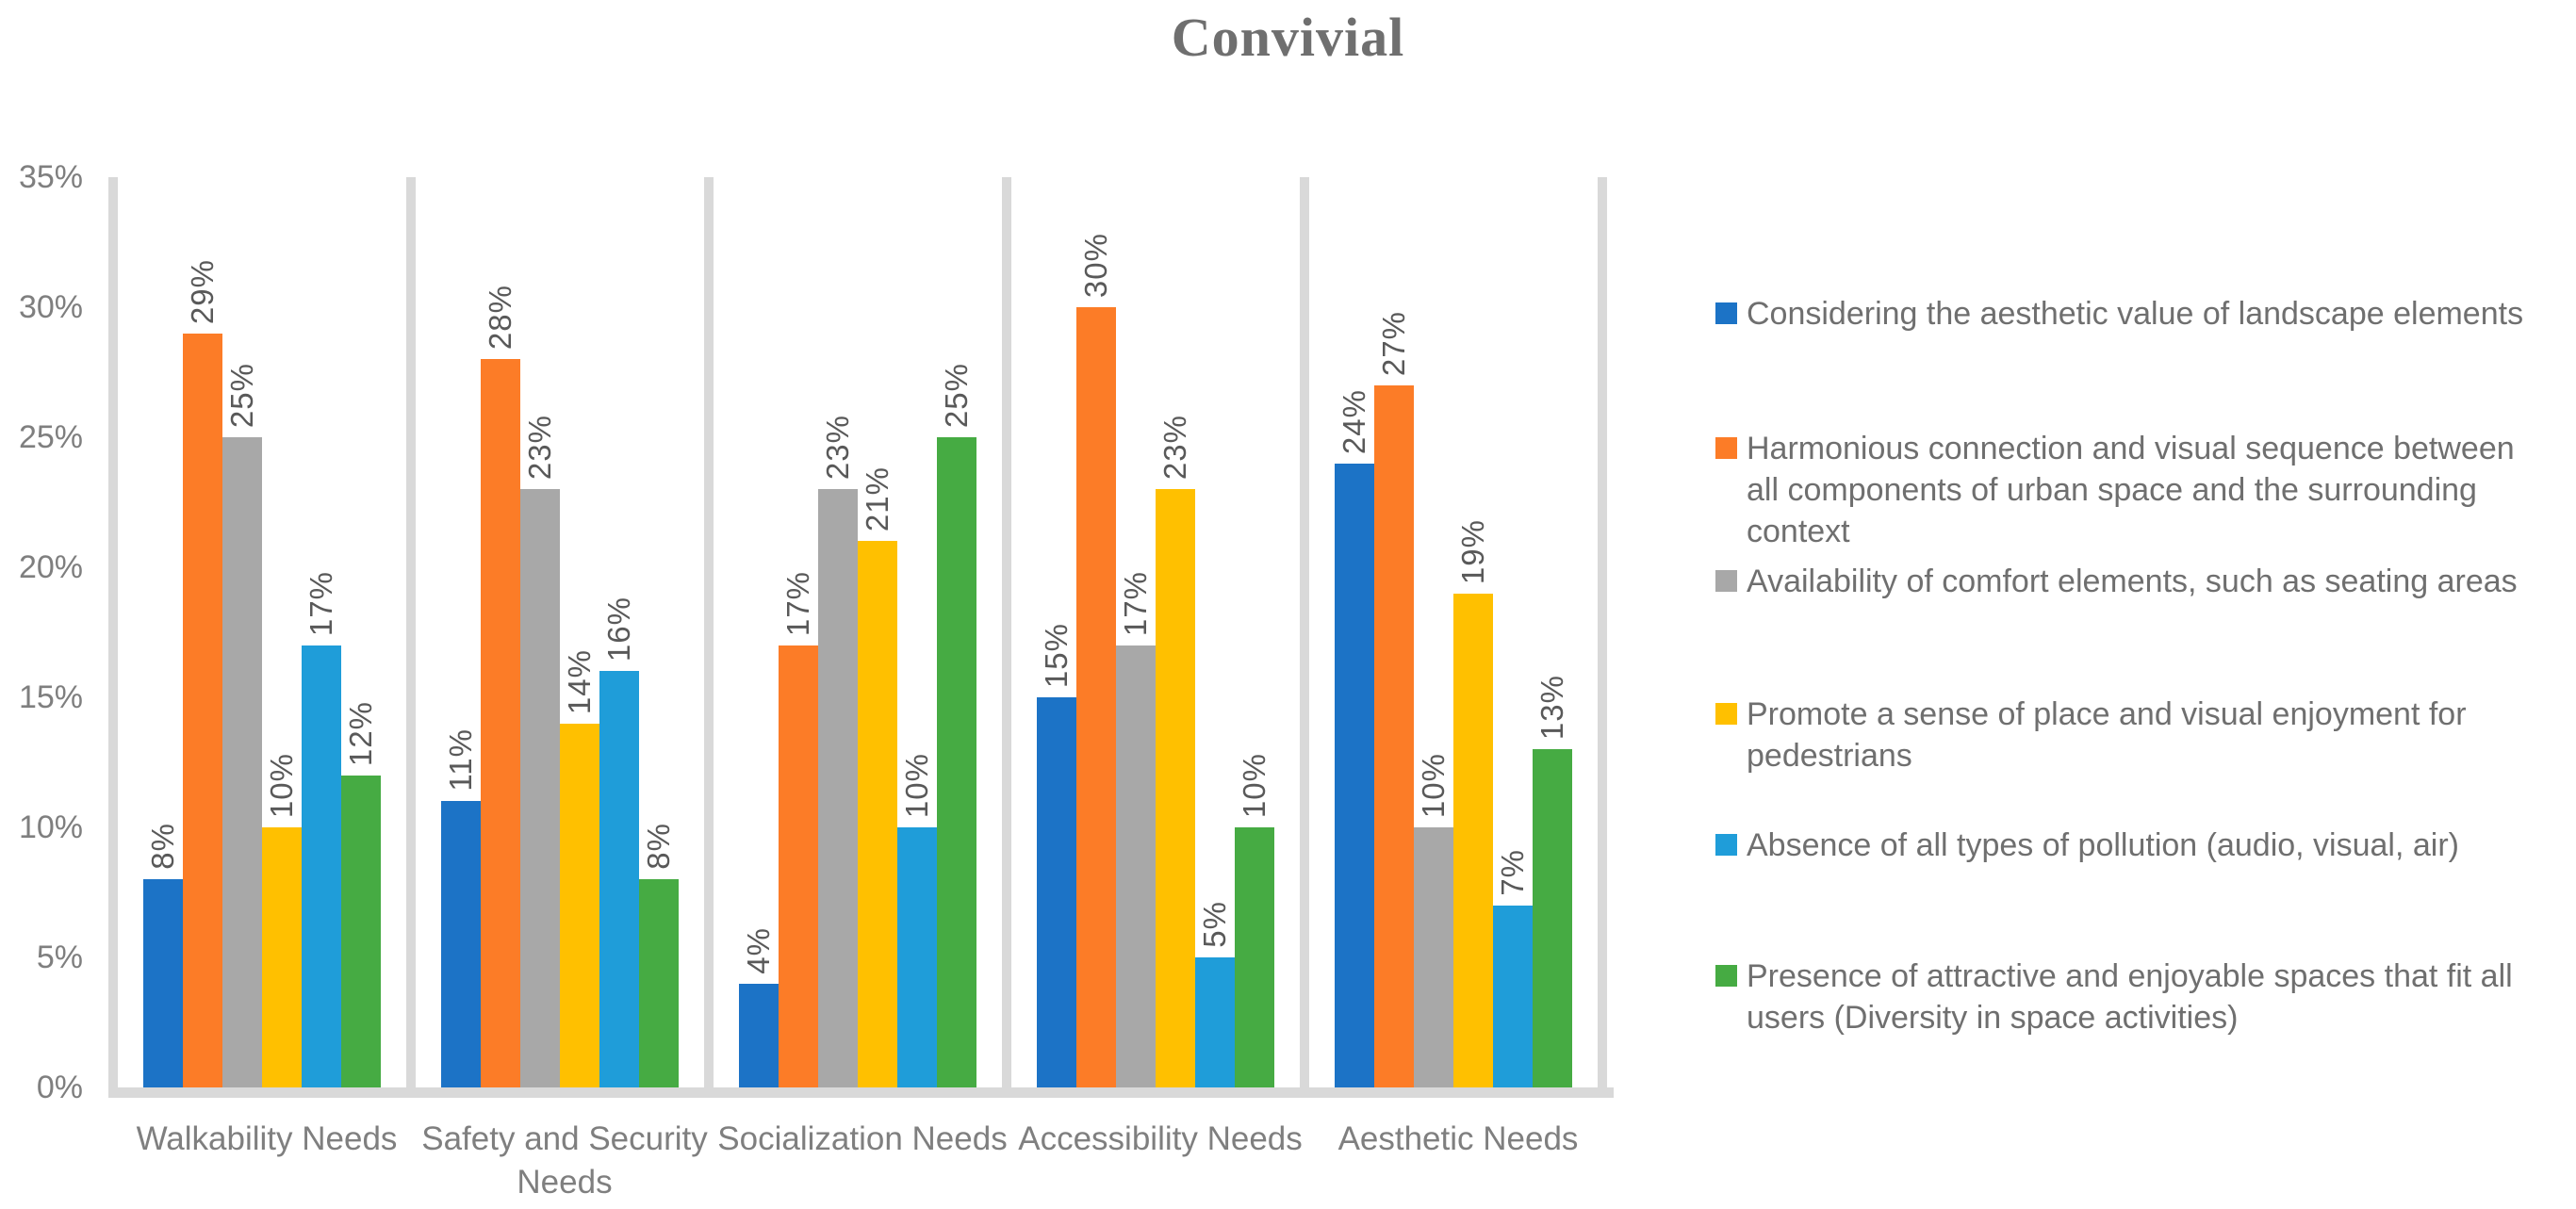 The image size is (2576, 1209). I want to click on bar-value-label: 27%, so click(1393, 343).